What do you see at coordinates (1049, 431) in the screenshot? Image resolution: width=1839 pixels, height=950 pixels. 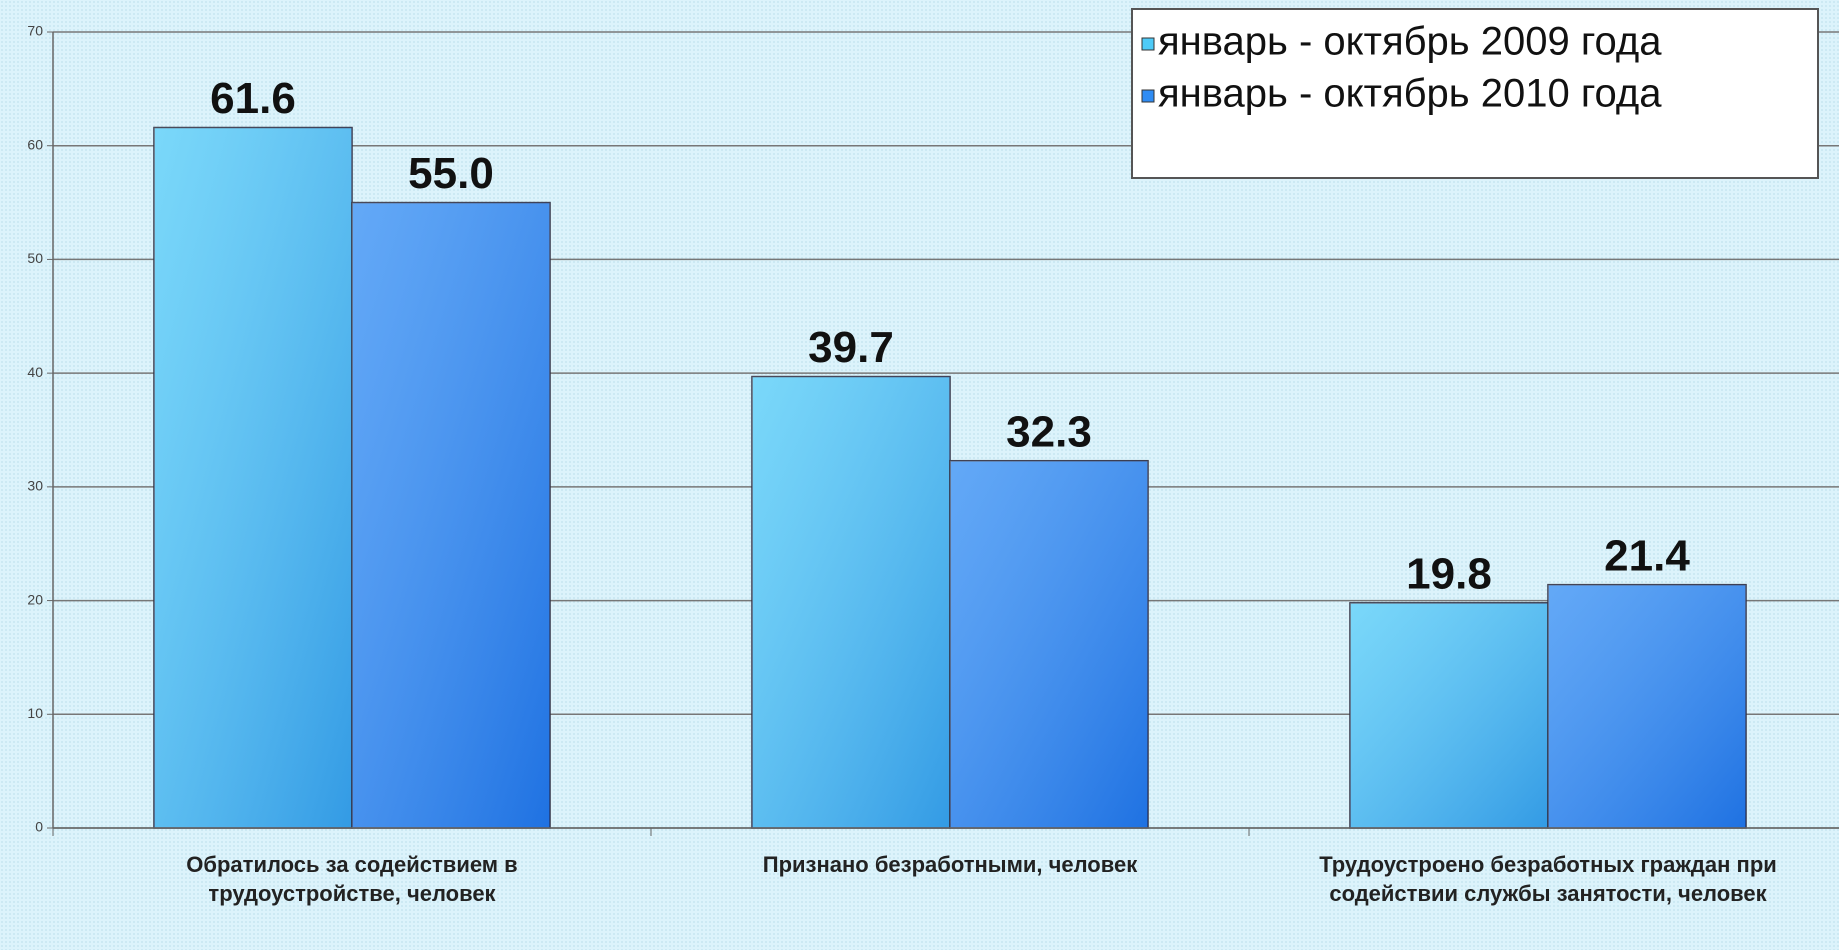 I see `value-label: 32.3` at bounding box center [1049, 431].